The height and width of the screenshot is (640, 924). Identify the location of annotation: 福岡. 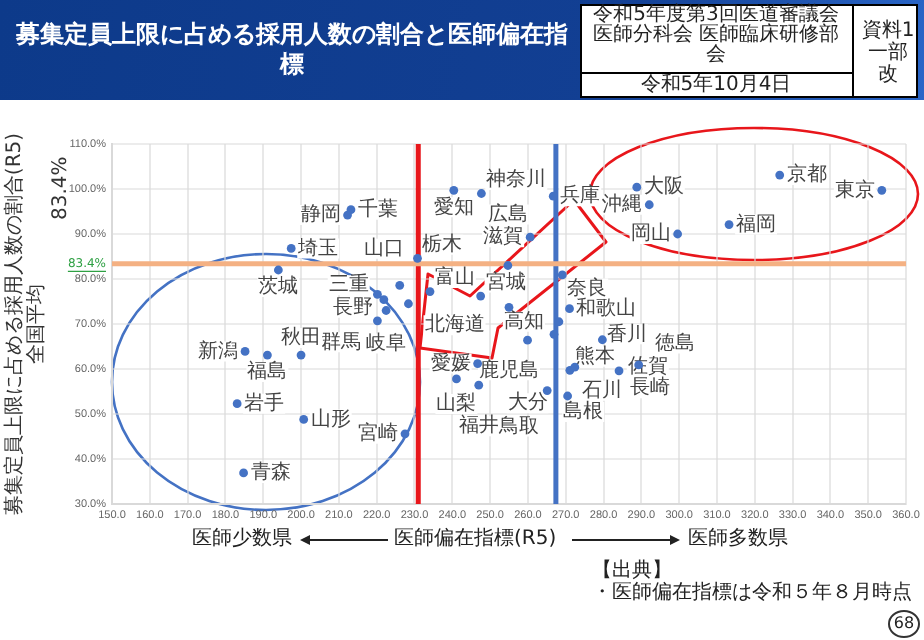
(756, 223).